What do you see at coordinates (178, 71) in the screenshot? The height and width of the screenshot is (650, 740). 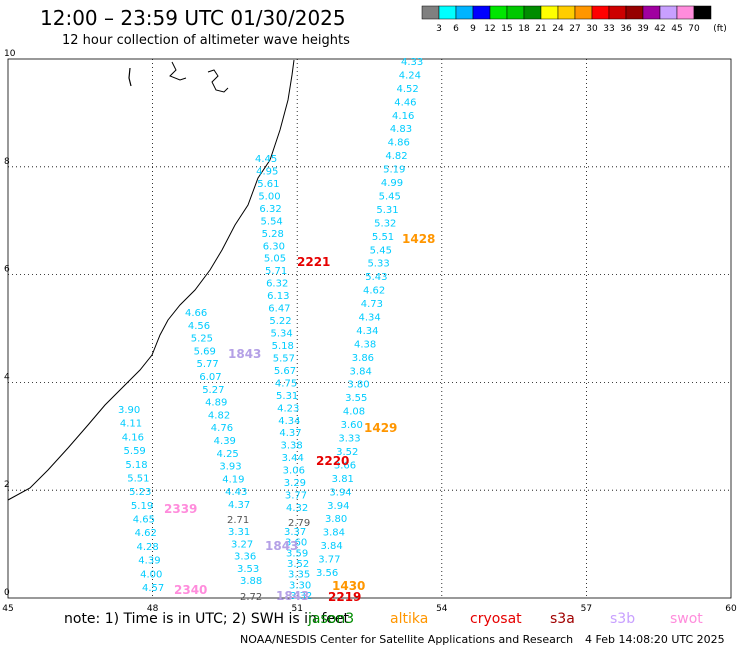 I see `island-outline` at bounding box center [178, 71].